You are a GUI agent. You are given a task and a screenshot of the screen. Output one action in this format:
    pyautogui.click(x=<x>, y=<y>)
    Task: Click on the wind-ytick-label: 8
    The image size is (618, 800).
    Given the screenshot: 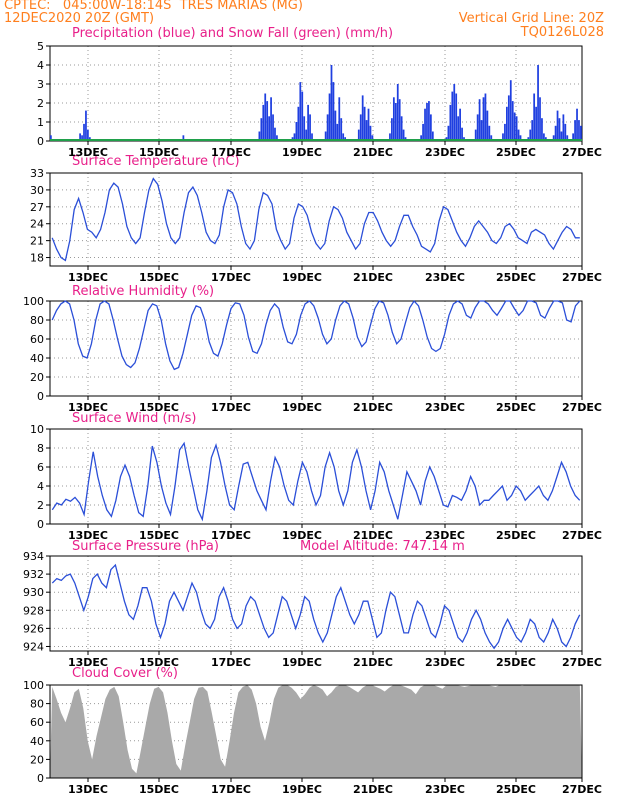 What is the action you would take?
    pyautogui.click(x=40, y=448)
    